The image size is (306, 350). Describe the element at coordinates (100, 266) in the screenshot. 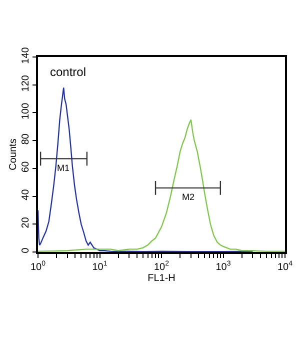

I see `x-tick-label: 10$^{1}$` at that location.